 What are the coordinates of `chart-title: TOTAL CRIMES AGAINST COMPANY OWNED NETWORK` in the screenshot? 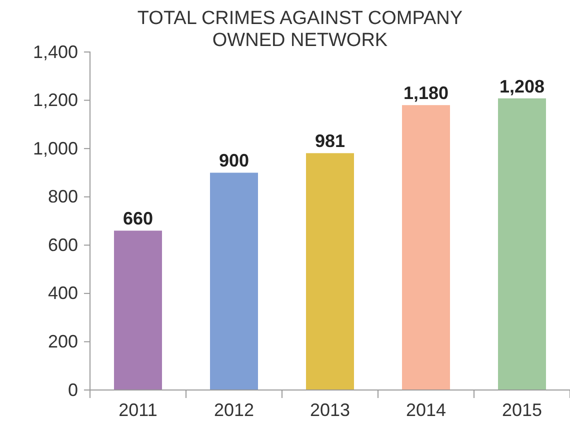 It's located at (300, 29).